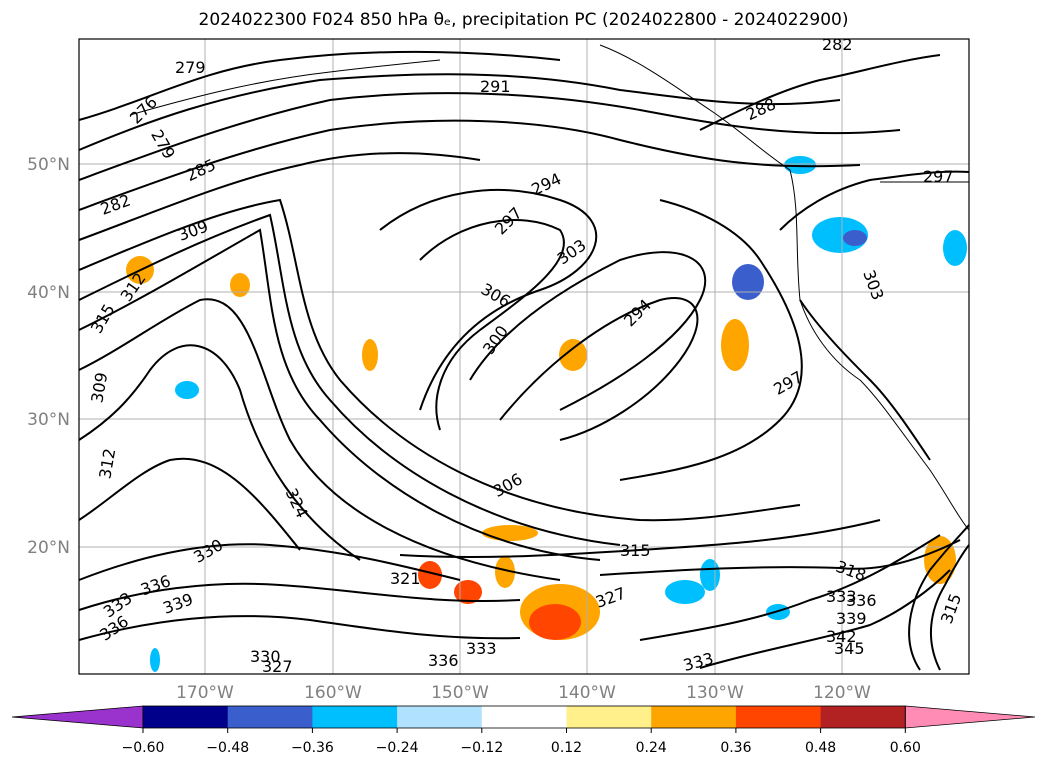 Image resolution: width=1047 pixels, height=767 pixels. Describe the element at coordinates (285, 87) in the screenshot. I see `coastline-aleutians` at that location.